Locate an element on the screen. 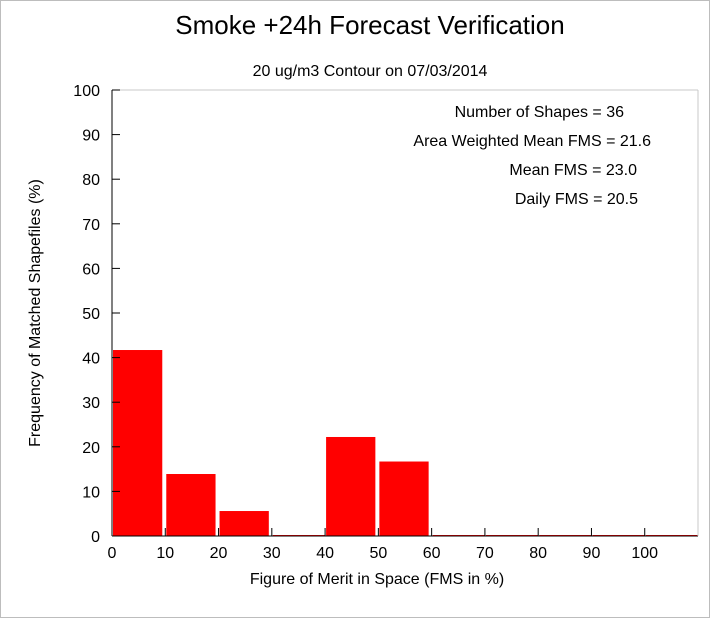  y-tick-label-30: 30 is located at coordinates (91, 403).